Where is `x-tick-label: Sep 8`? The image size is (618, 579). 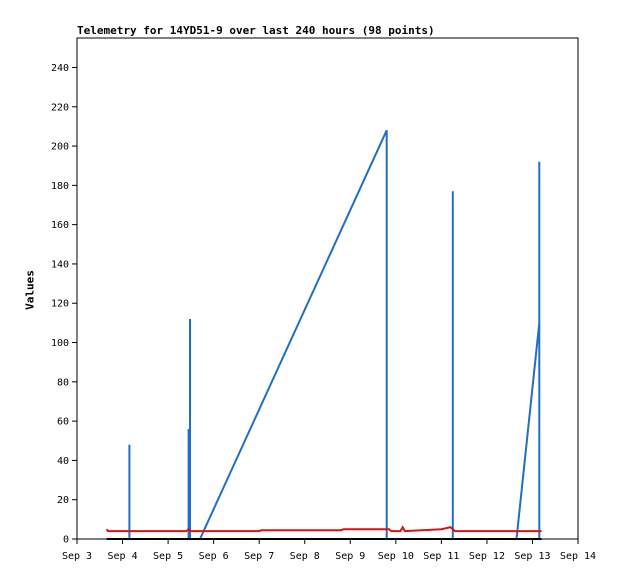
x-tick-label: Sep 8 is located at coordinates (305, 556).